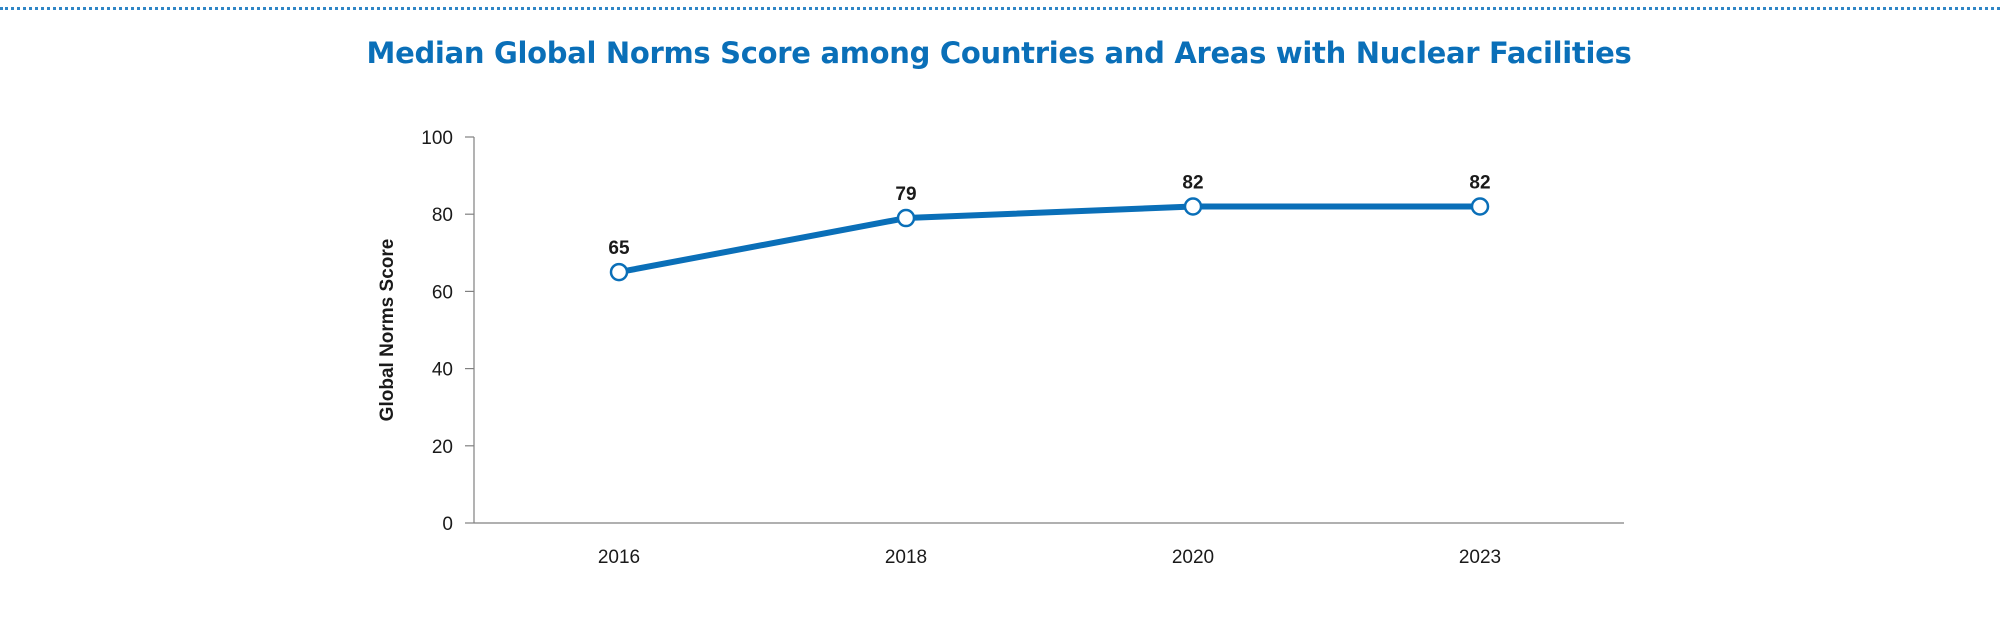  What do you see at coordinates (442, 215) in the screenshot?
I see `y-tick-label: 80` at bounding box center [442, 215].